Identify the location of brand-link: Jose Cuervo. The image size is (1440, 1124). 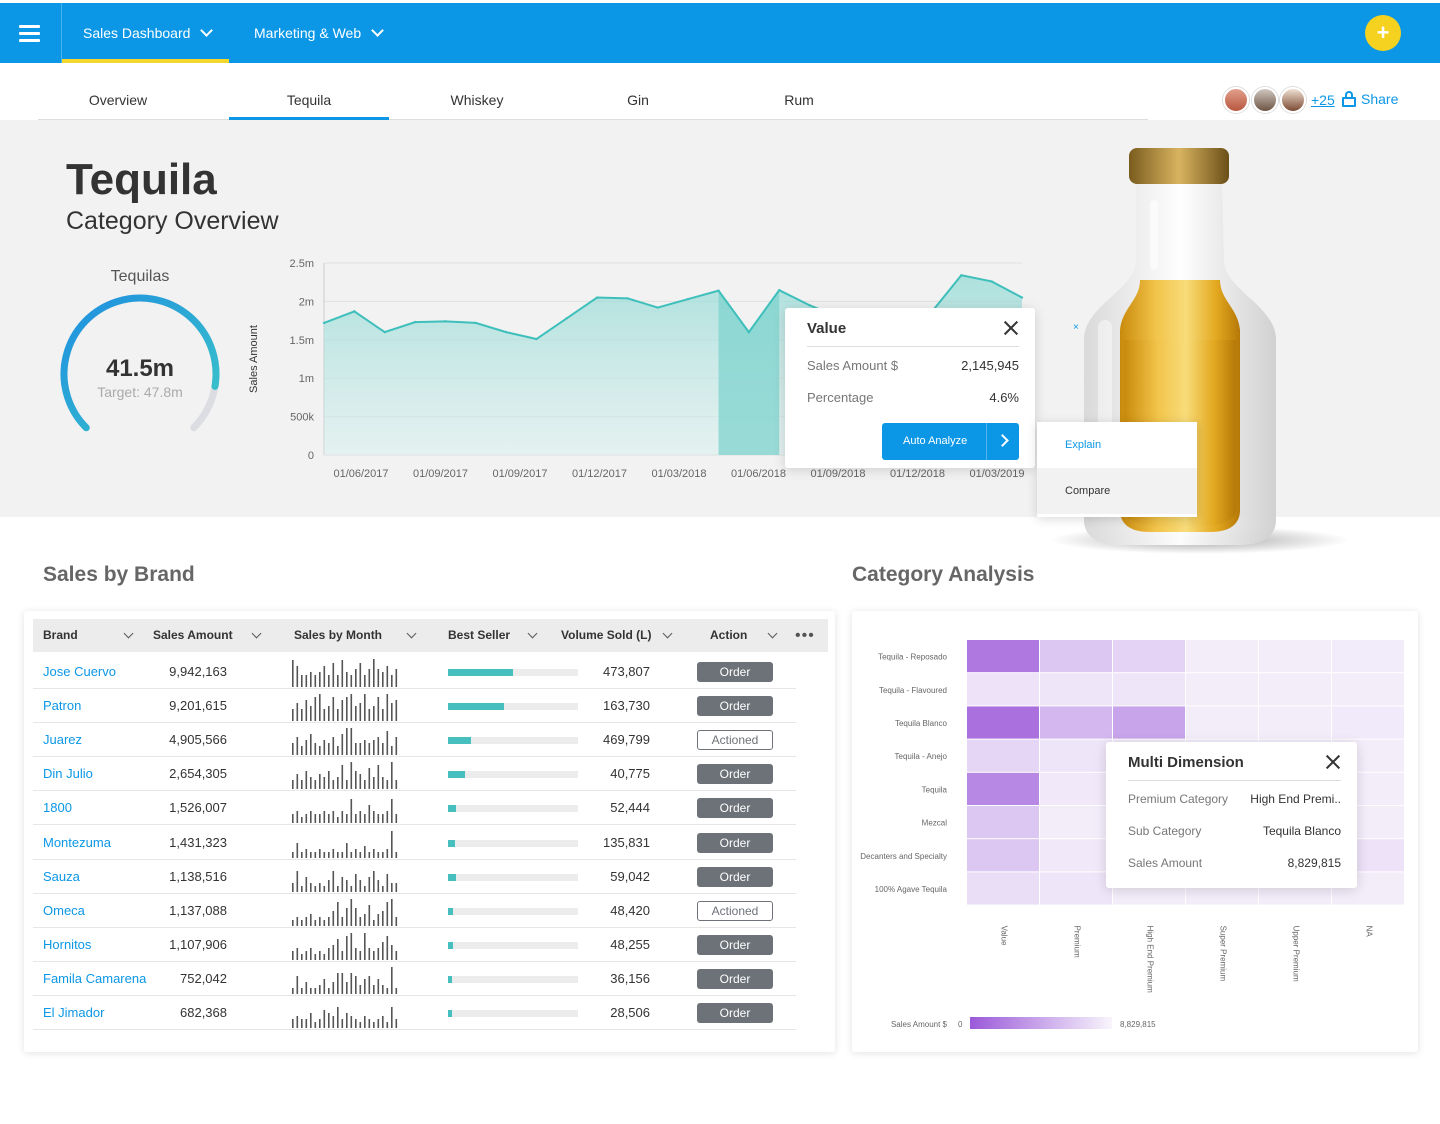
(79, 671).